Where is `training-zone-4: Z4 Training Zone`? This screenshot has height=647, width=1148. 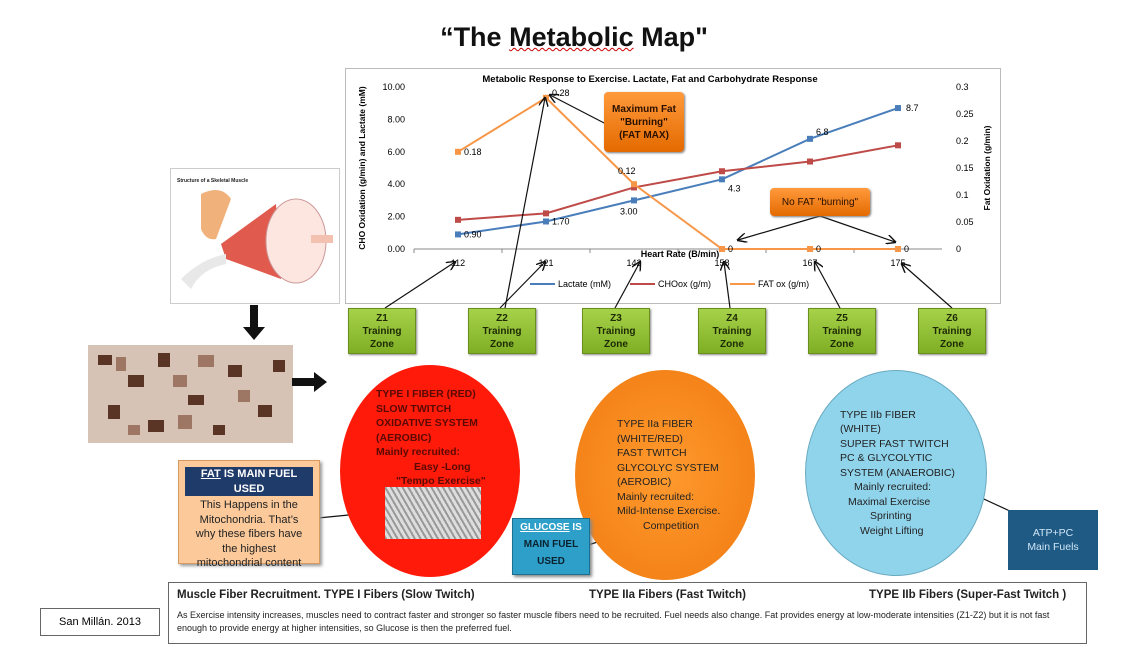 training-zone-4: Z4 Training Zone is located at coordinates (732, 331).